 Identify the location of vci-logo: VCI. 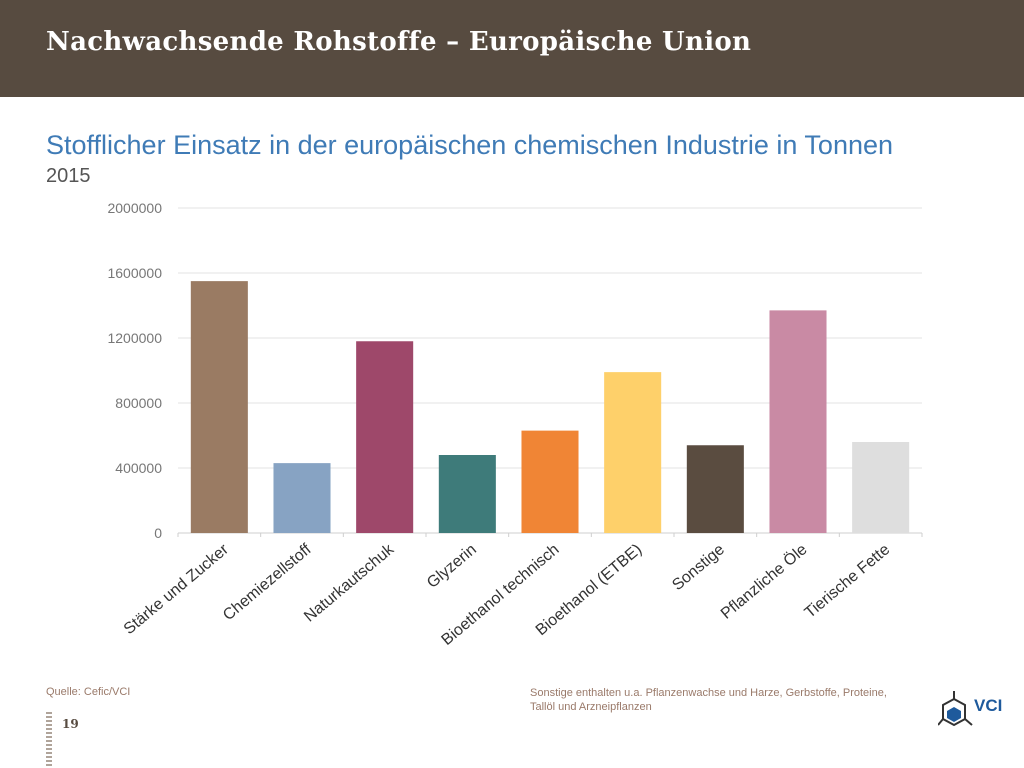
(974, 712).